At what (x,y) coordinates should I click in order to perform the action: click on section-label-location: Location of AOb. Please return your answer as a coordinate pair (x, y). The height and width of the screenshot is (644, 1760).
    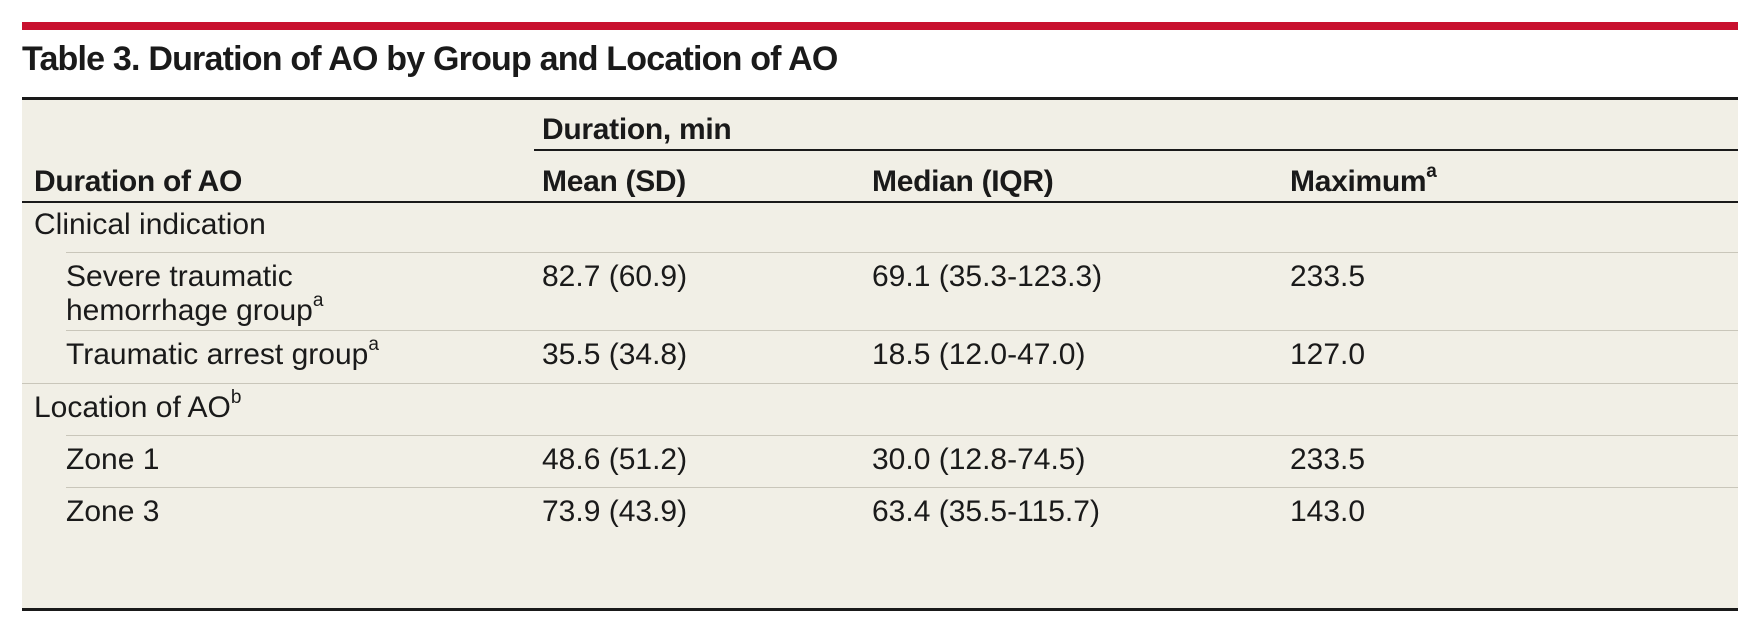
    Looking at the image, I should click on (138, 405).